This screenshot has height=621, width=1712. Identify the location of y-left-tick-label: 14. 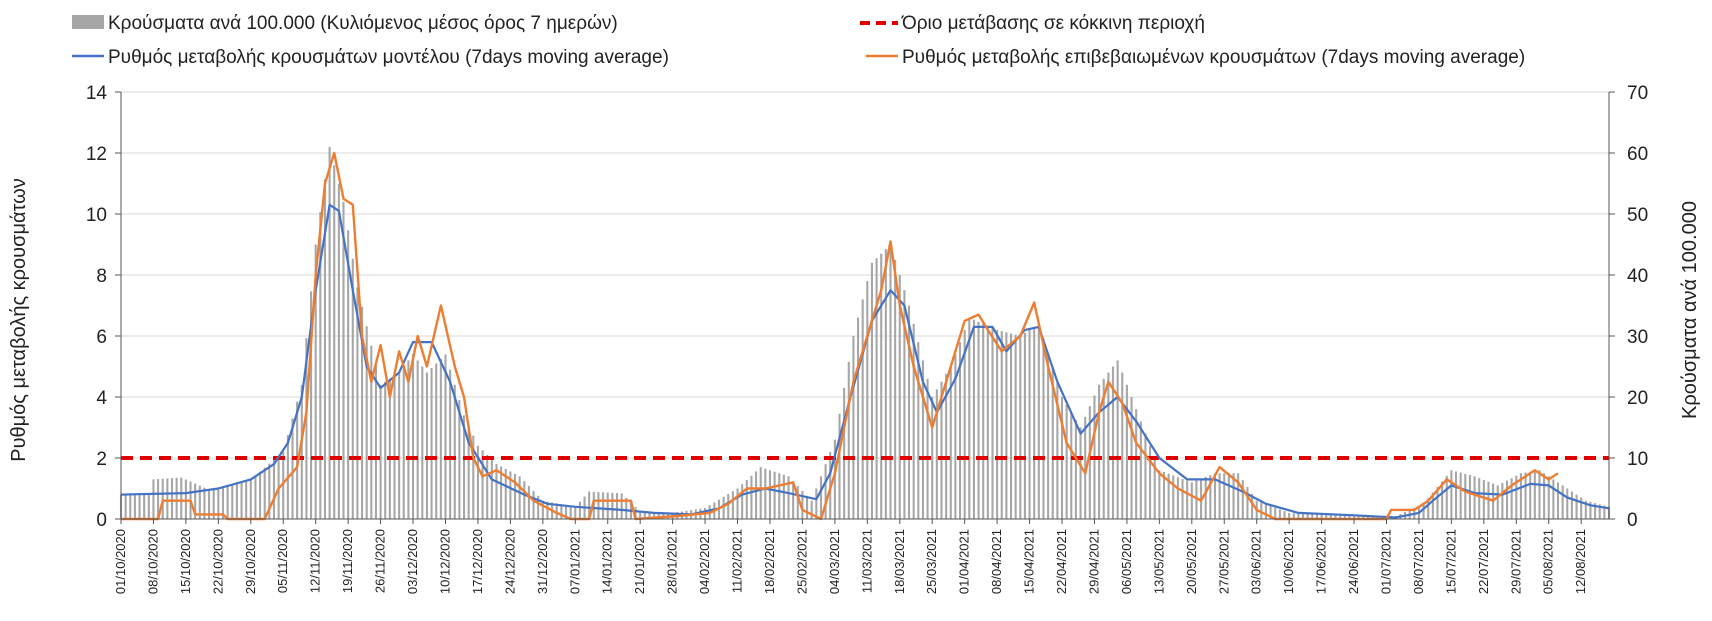
(97, 93).